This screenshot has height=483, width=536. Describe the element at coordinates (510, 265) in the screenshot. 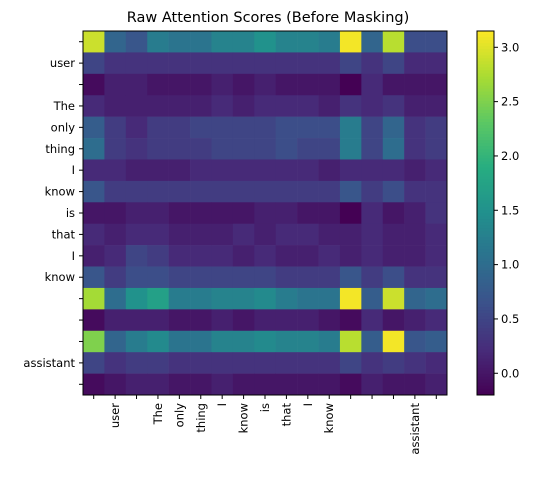

I see `colorbar-tick-label: 1.0` at that location.